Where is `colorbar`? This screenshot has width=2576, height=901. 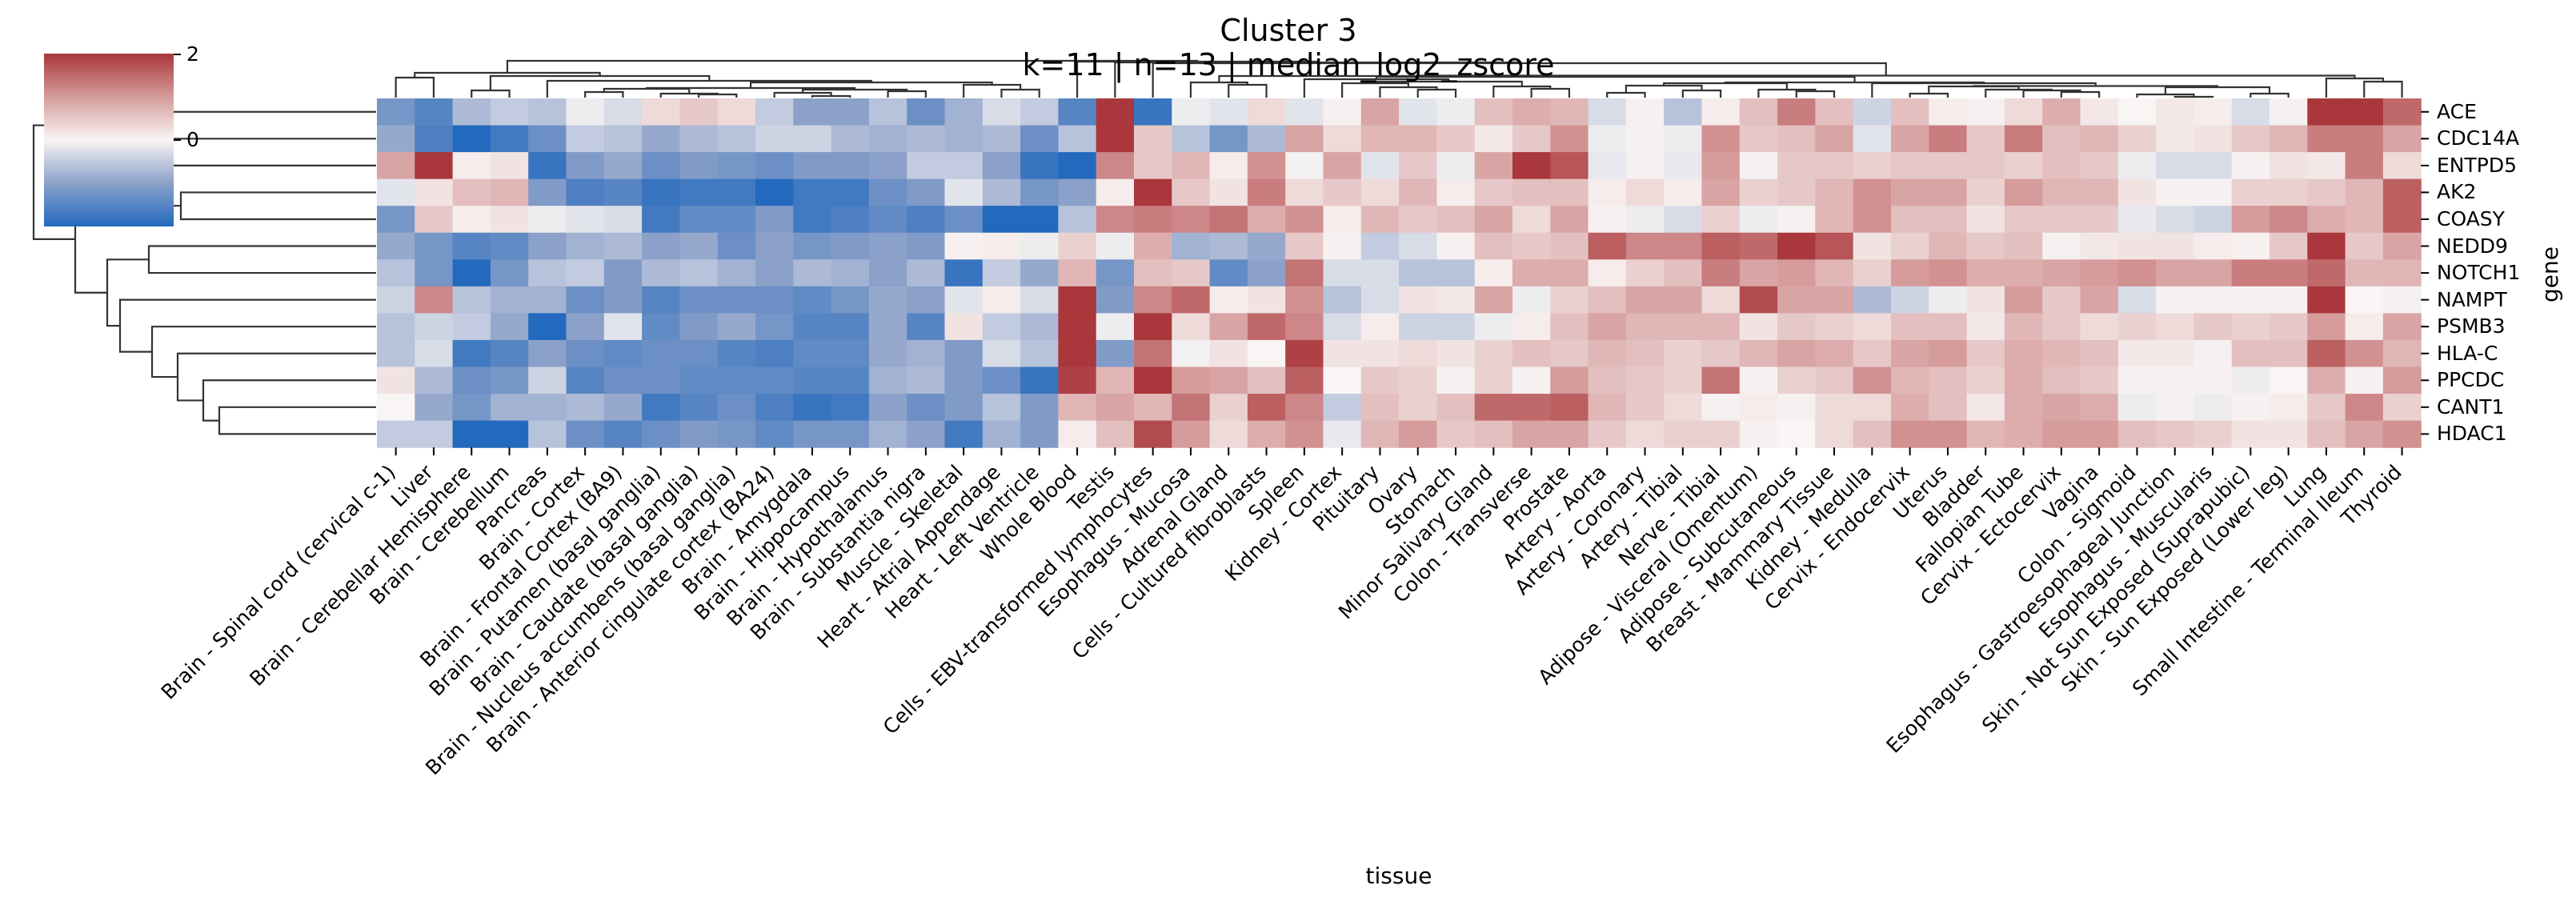
colorbar is located at coordinates (109, 140).